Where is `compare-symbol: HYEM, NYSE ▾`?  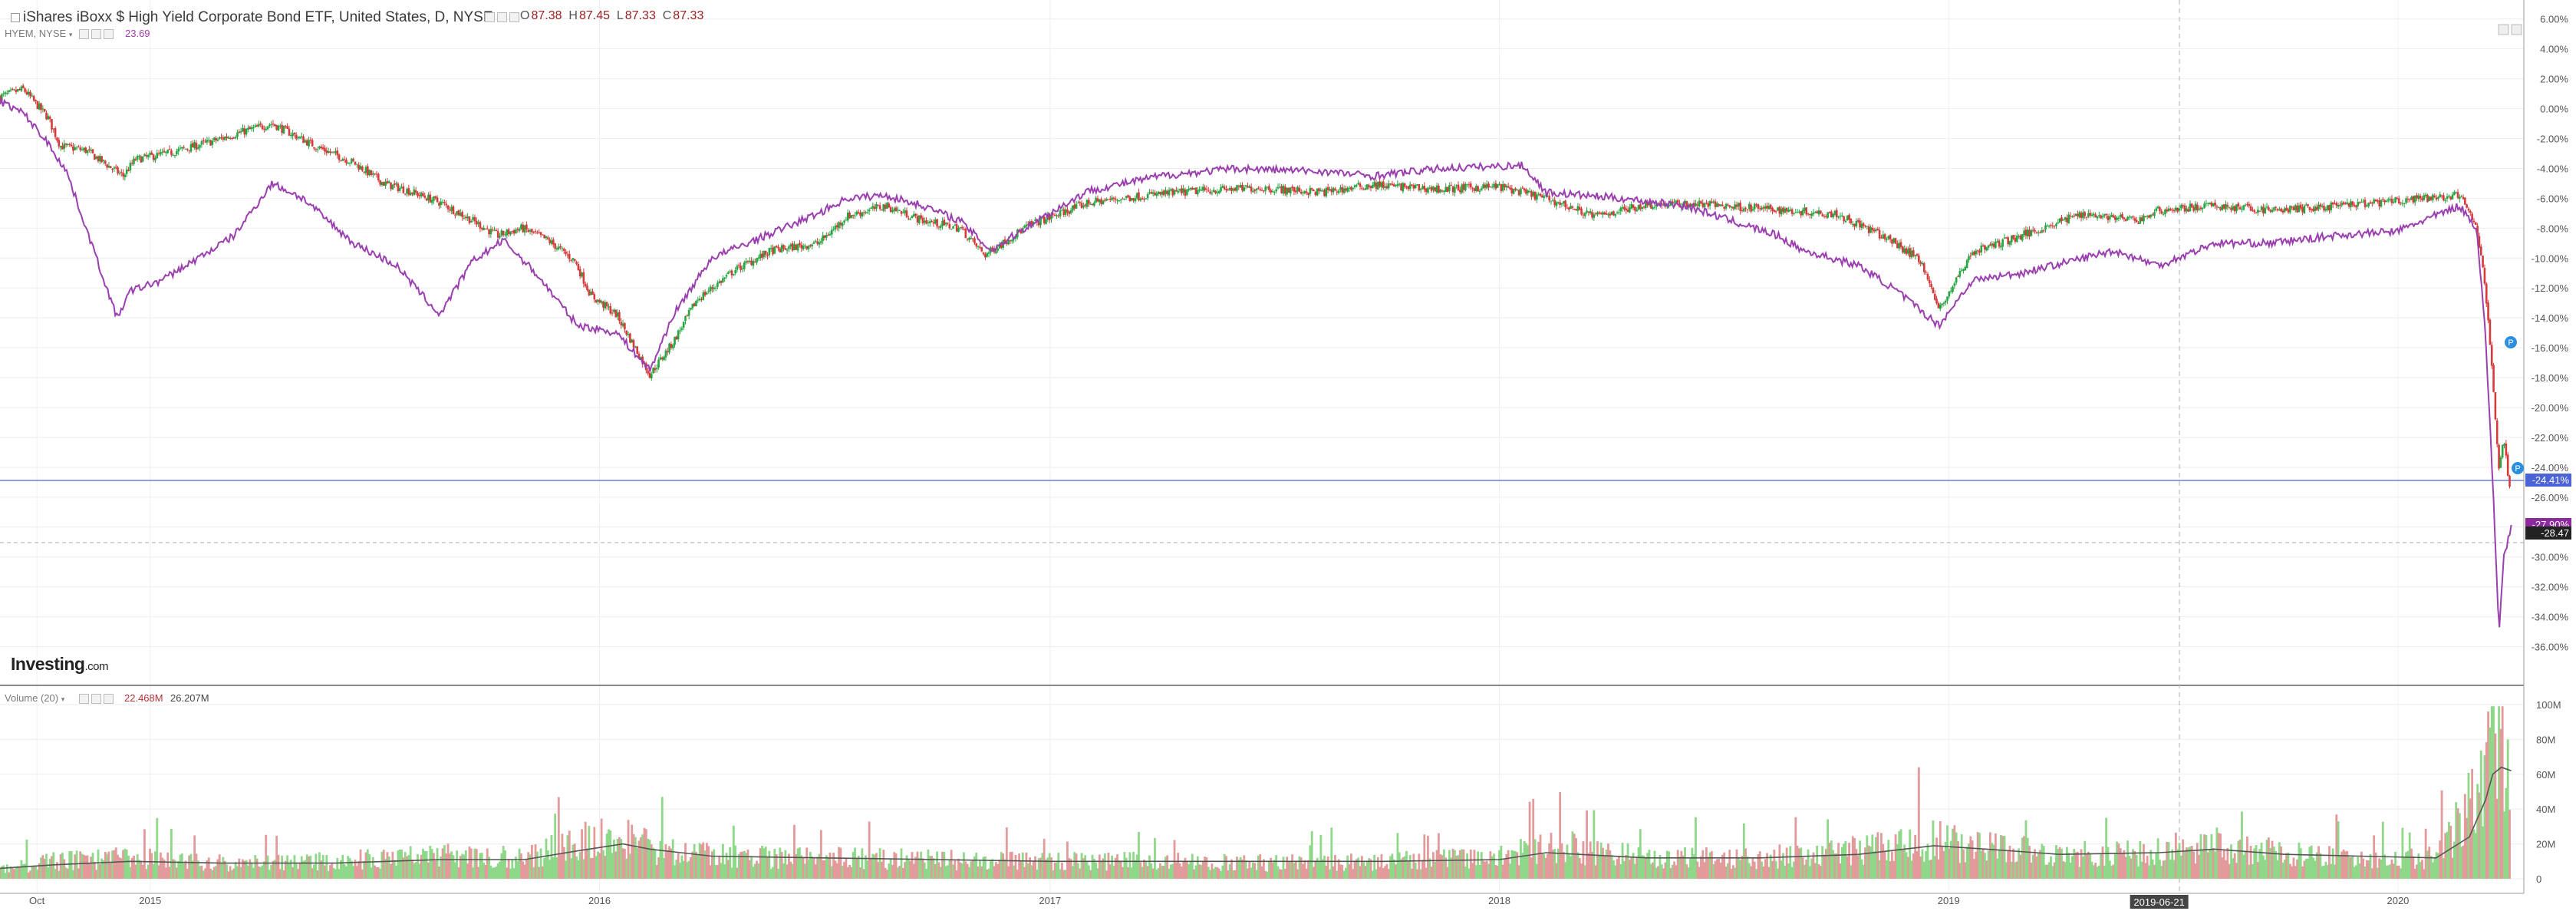 compare-symbol: HYEM, NYSE ▾ is located at coordinates (38, 33).